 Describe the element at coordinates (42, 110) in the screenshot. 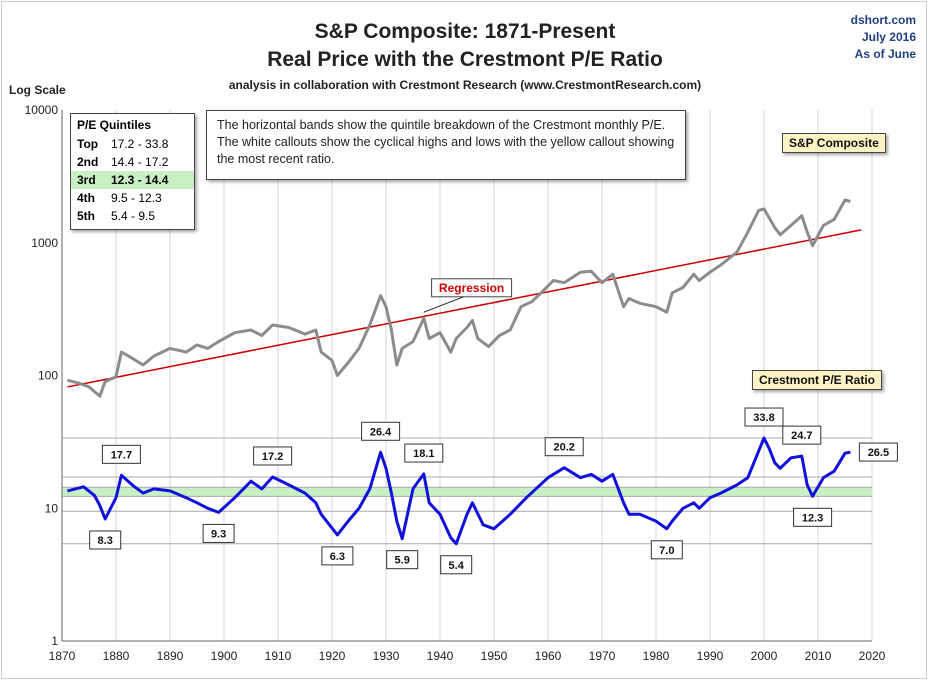

I see `y-tick-label: 10000` at that location.